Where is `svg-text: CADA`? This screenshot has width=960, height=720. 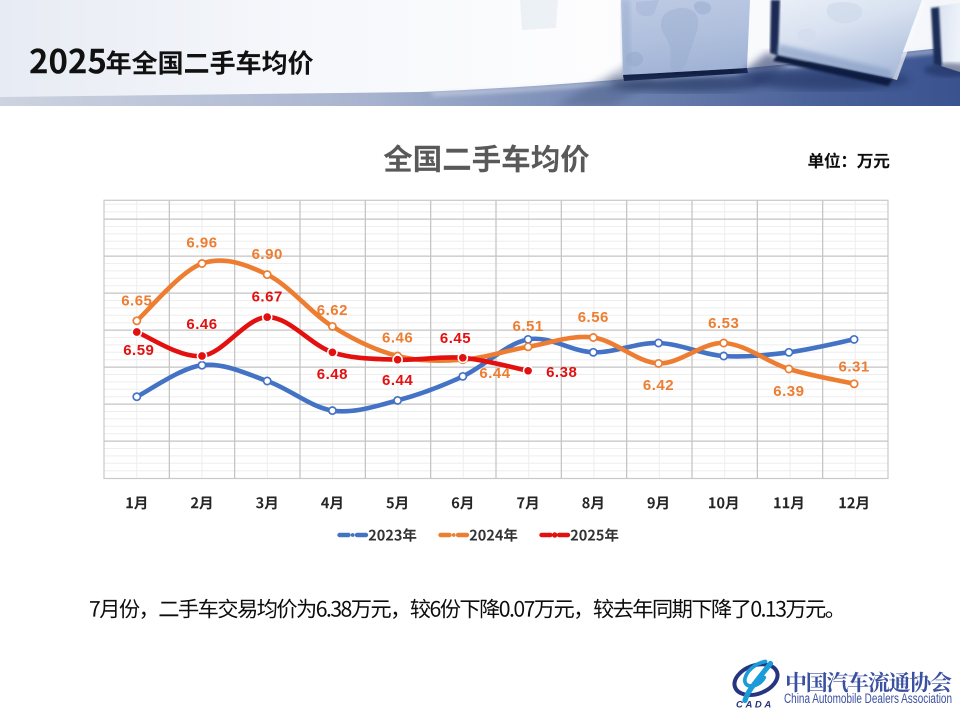
svg-text: CADA is located at coordinates (755, 705).